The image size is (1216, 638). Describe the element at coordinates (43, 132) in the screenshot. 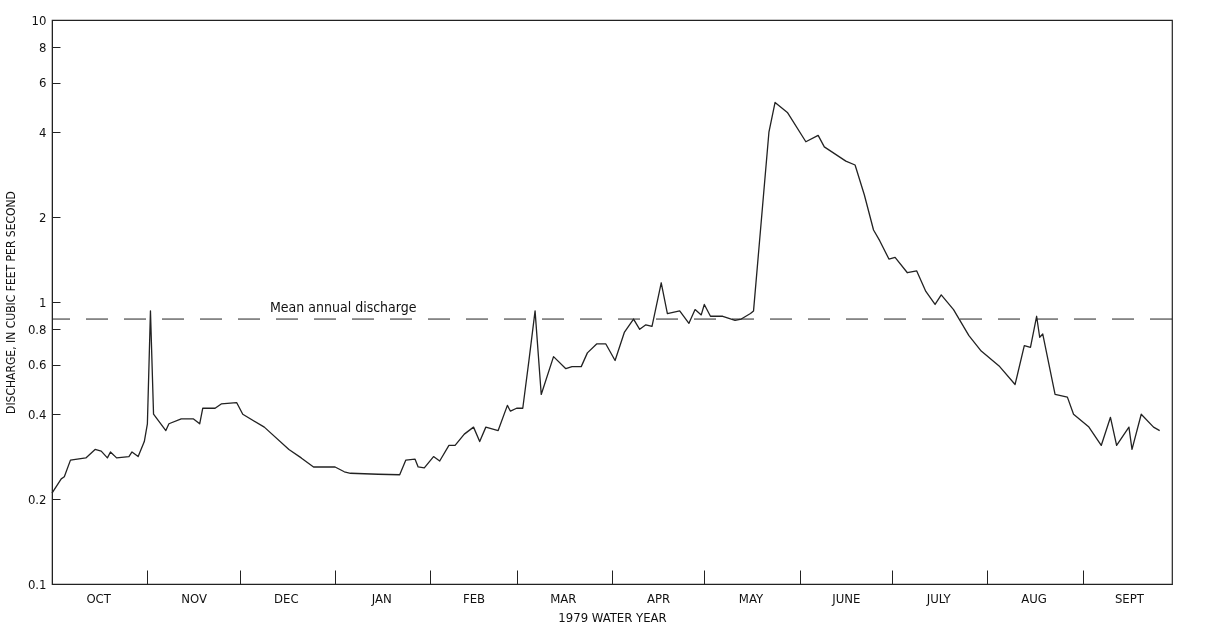

I see `y-tick-label: 4` at that location.